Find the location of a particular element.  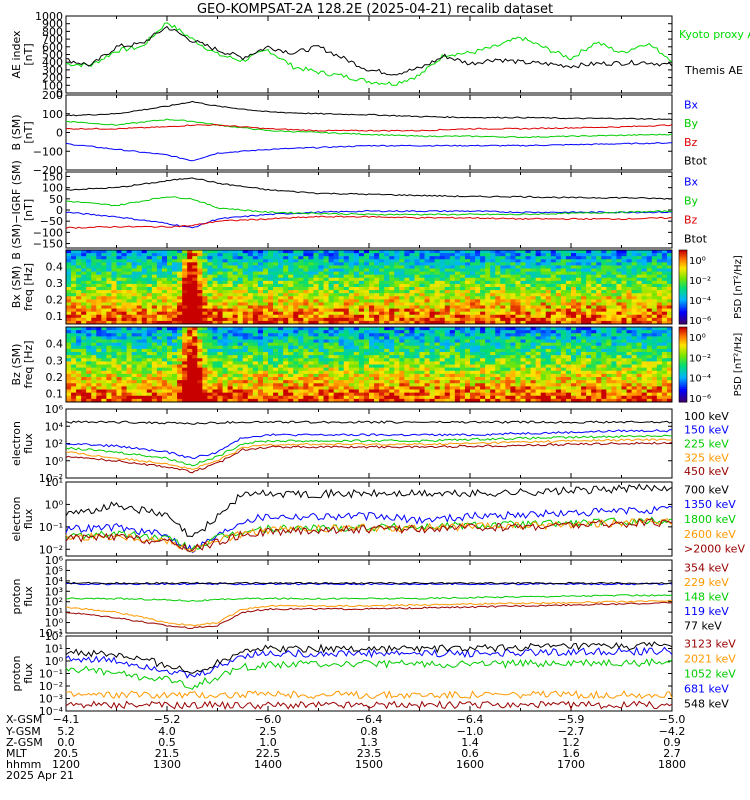

y-tick-label: 0 is located at coordinates (59, 93).